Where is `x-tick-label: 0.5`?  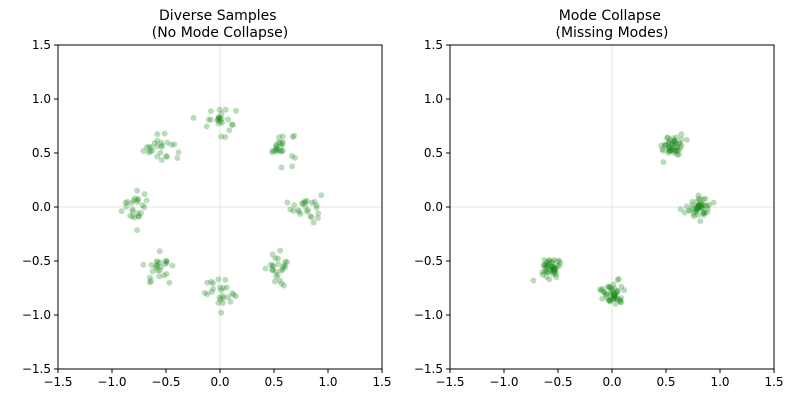 x-tick-label: 0.5 is located at coordinates (273, 382).